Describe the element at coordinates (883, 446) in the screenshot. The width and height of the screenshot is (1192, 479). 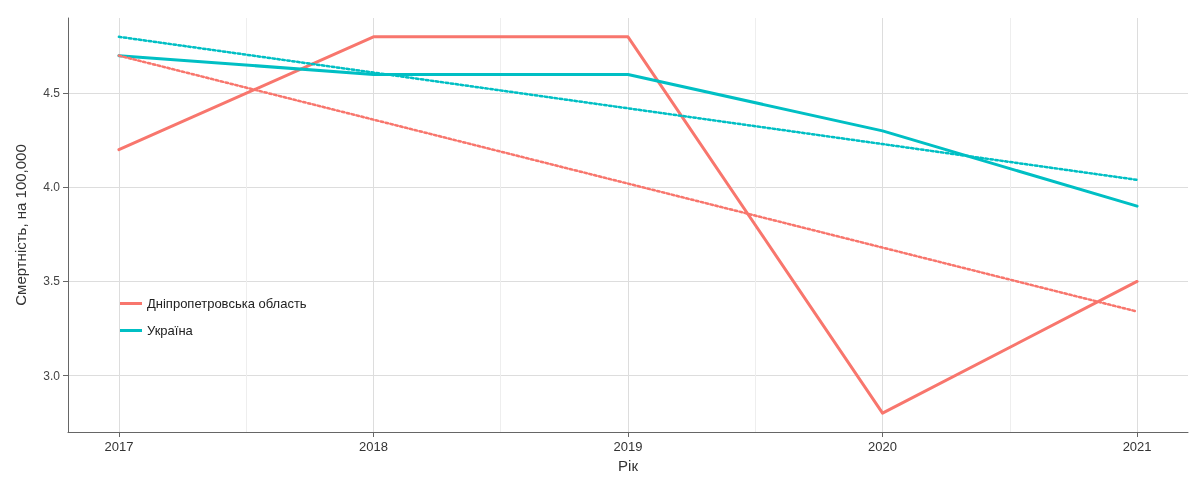
I see `x-tick-label: 2020` at that location.